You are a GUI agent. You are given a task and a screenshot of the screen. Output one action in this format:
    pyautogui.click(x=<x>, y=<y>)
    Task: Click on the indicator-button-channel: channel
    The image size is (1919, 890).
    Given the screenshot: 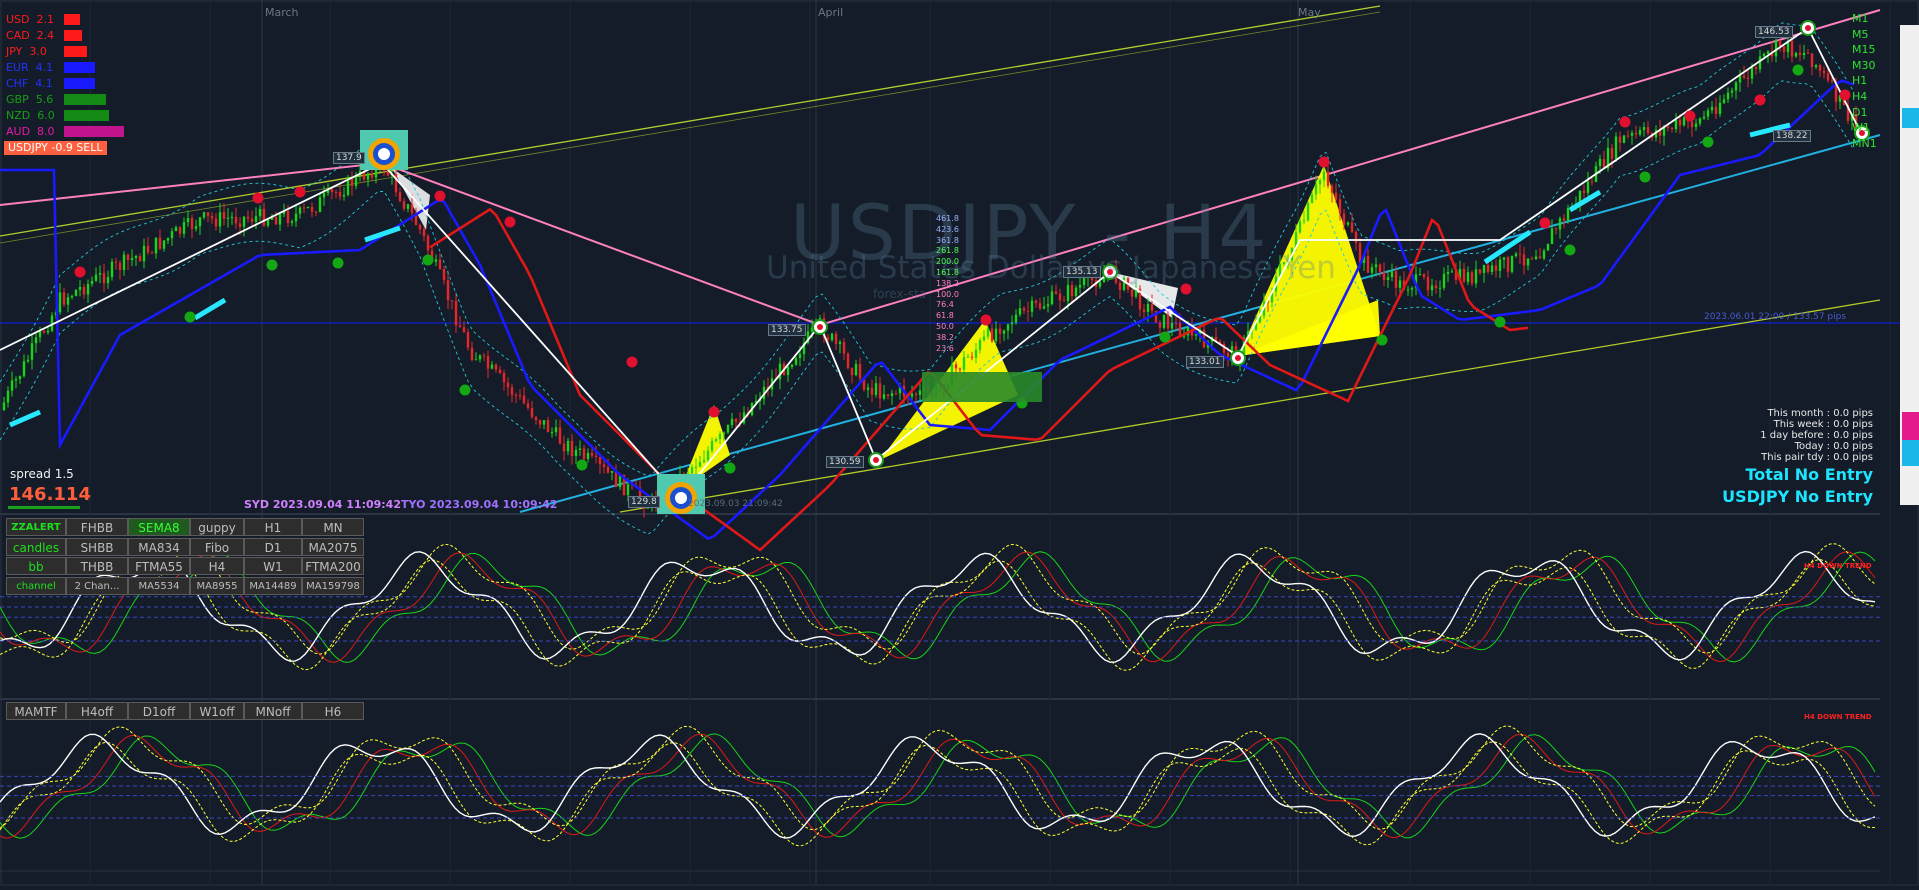 What is the action you would take?
    pyautogui.click(x=36, y=585)
    